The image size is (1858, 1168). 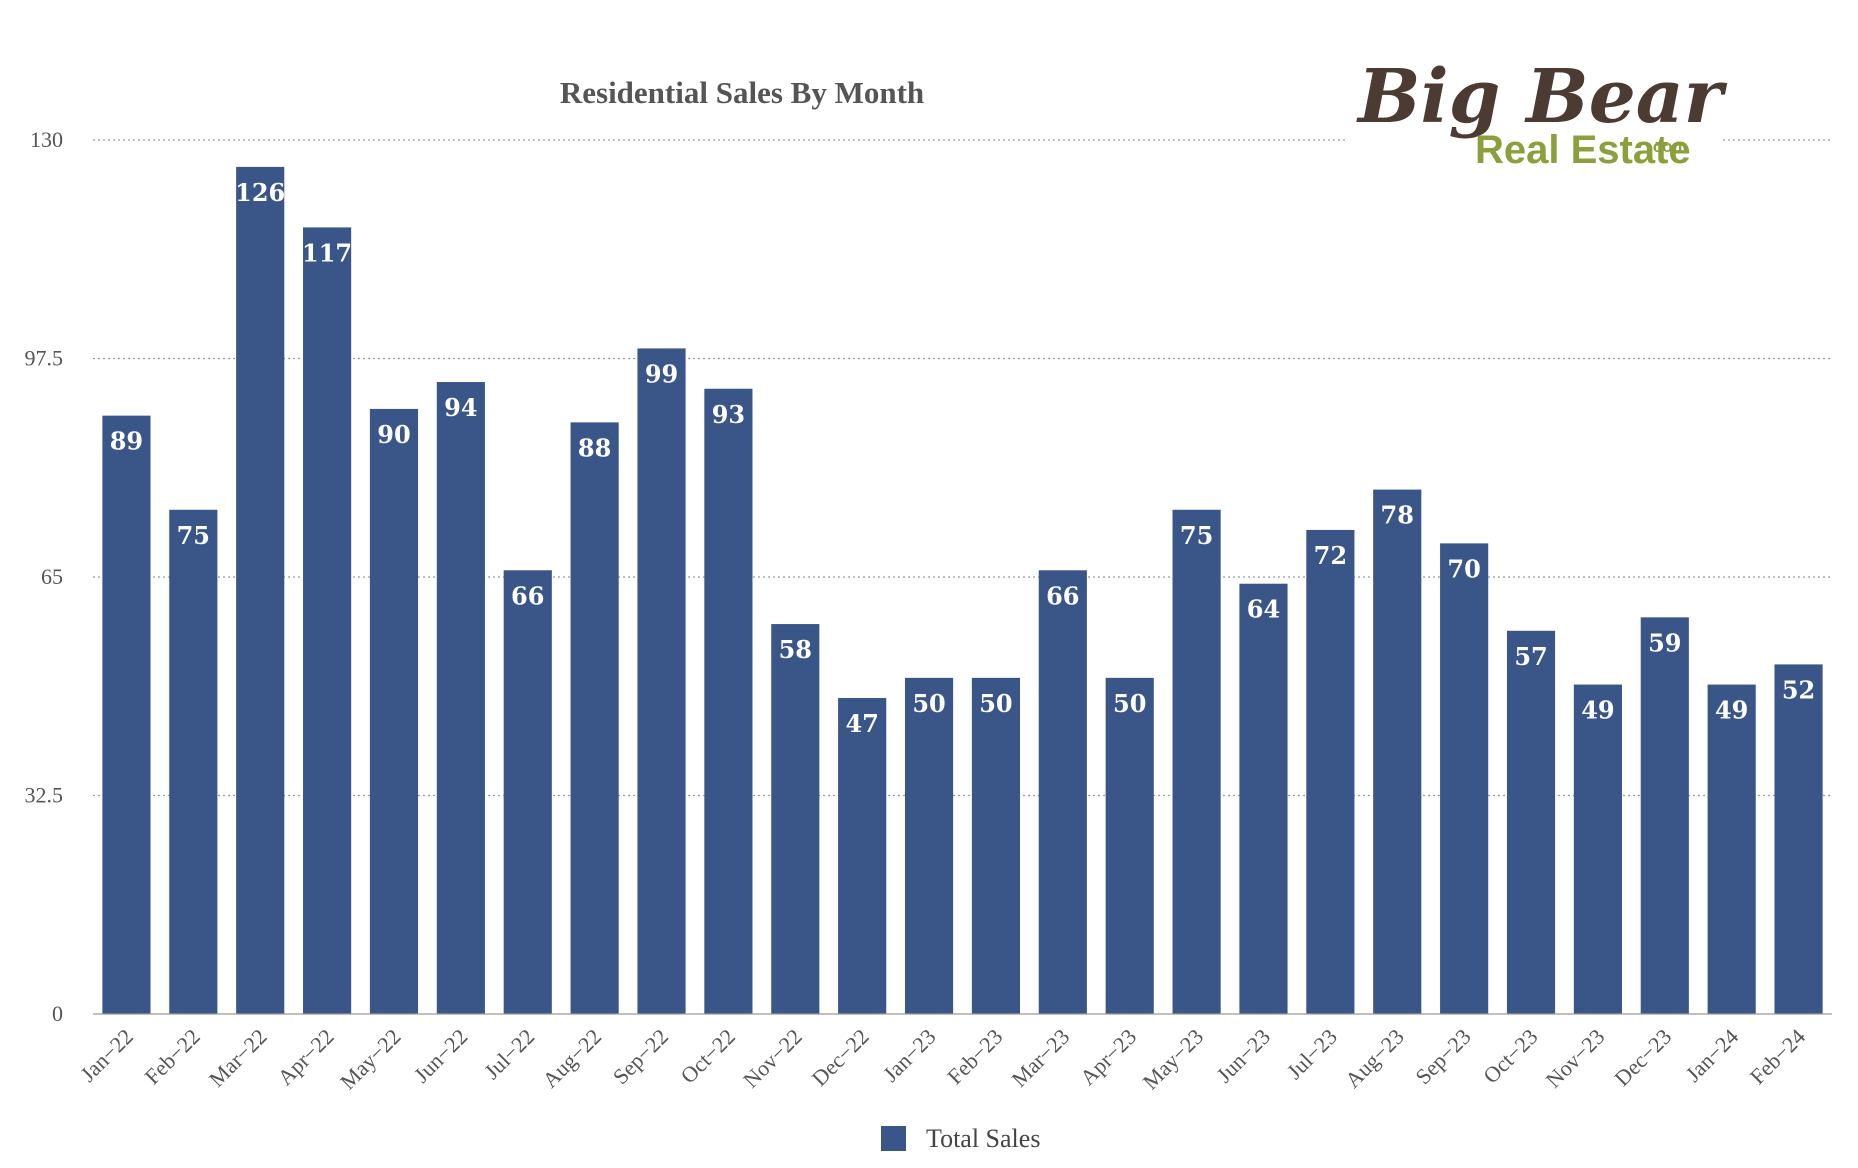 I want to click on data-label: 78, so click(x=1397, y=515).